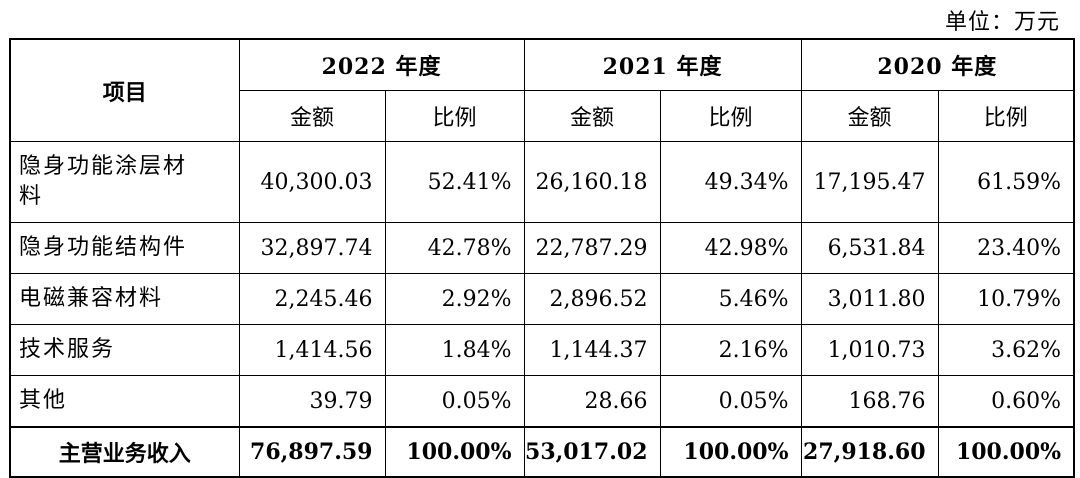 Image resolution: width=1080 pixels, height=478 pixels. What do you see at coordinates (103, 166) in the screenshot?
I see `row-name-line1: 隐身功能涂层材` at bounding box center [103, 166].